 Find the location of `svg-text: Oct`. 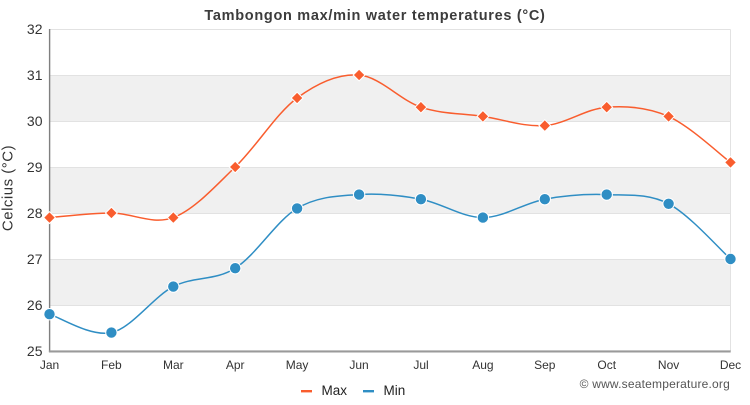

svg-text: Oct is located at coordinates (606, 365).